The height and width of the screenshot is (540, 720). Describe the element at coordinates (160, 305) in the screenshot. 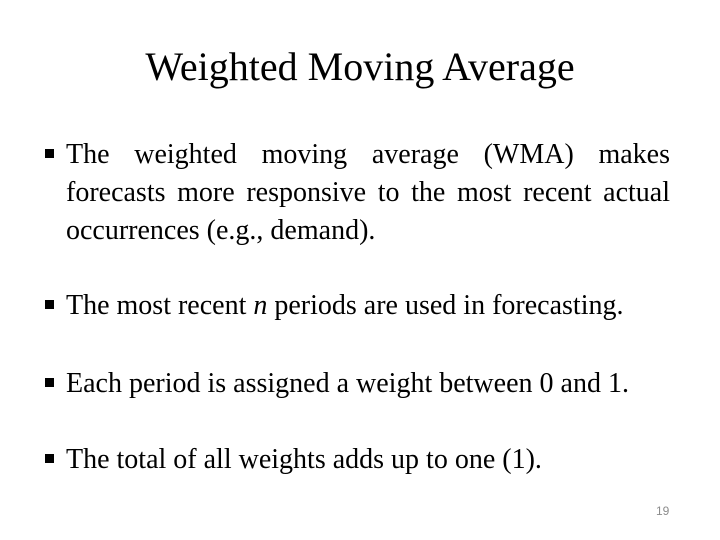

I see `bullet-text-segment: The most recent` at that location.